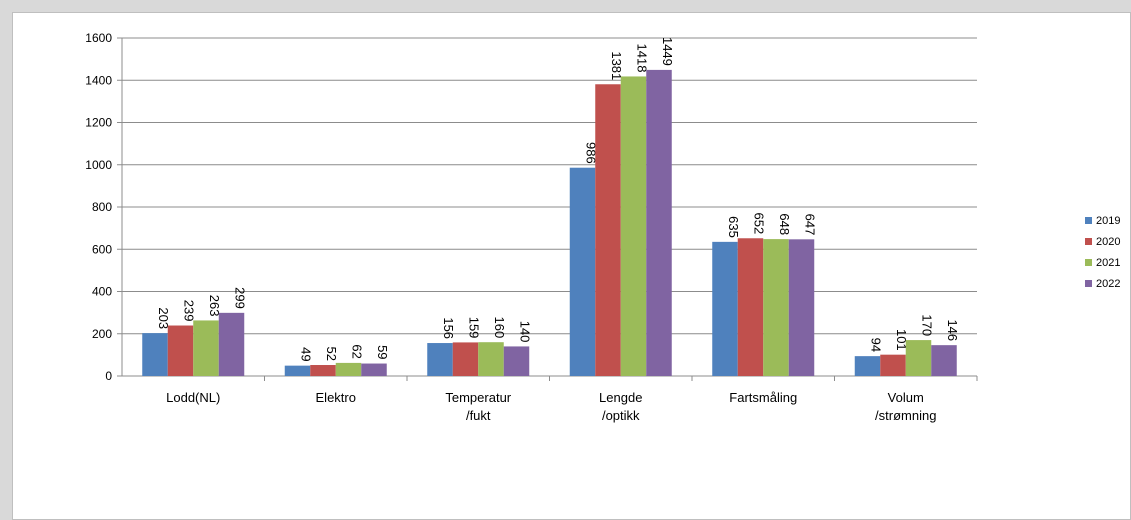  What do you see at coordinates (306, 354) in the screenshot?
I see `data-label: 49` at bounding box center [306, 354].